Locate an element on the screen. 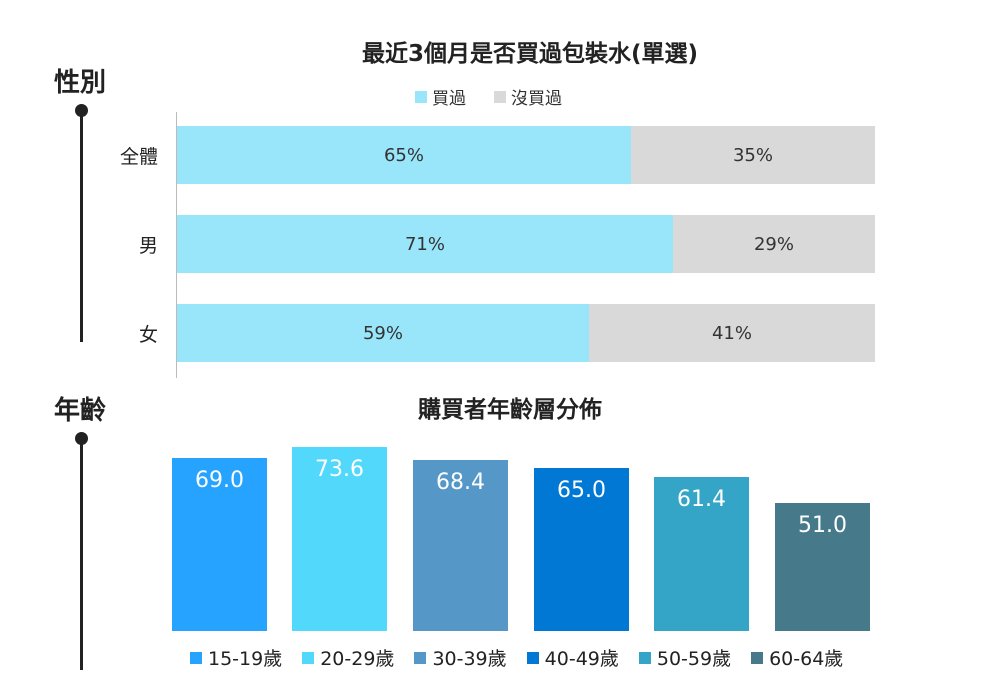 Image resolution: width=992 pixels, height=683 pixels. bar-segment-bought: 65% is located at coordinates (404, 155).